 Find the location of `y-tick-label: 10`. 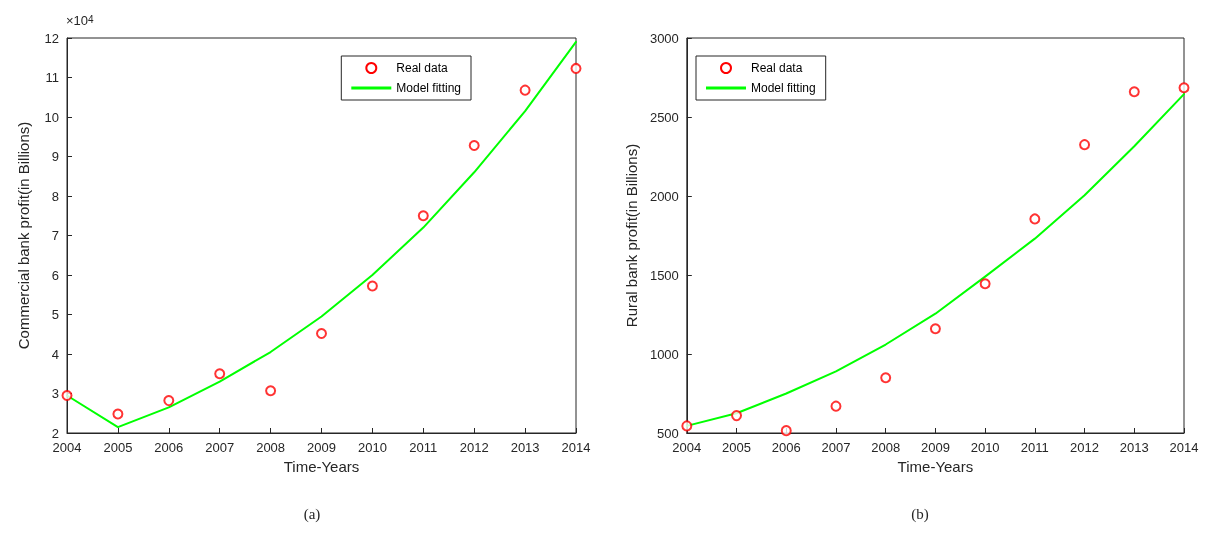

y-tick-label: 10 is located at coordinates (51, 117).